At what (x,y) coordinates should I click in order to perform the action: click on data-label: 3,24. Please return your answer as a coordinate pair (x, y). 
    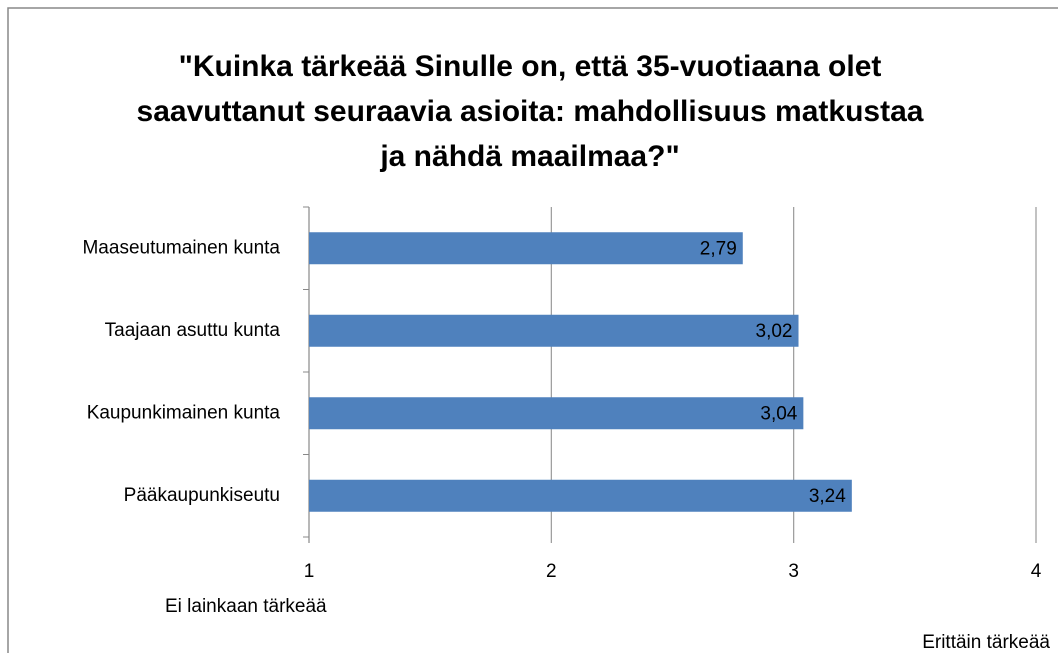
    Looking at the image, I should click on (827, 496).